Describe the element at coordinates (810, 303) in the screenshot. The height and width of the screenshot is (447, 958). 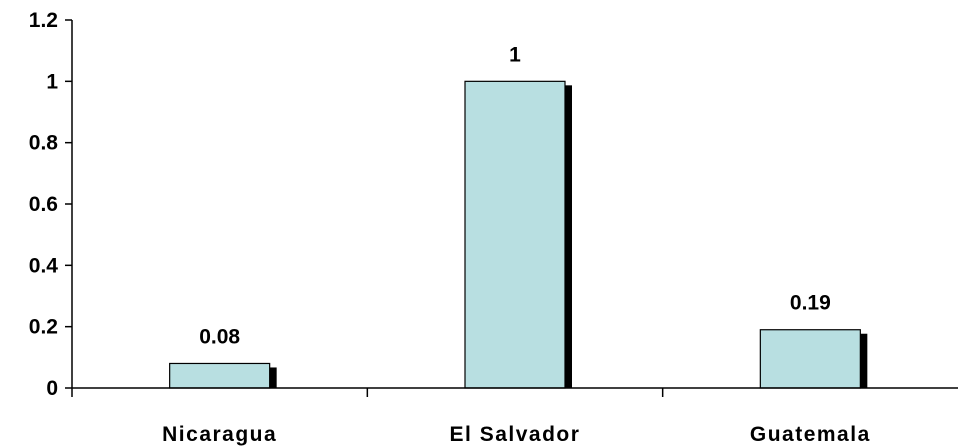
I see `data-label: 0.19` at that location.